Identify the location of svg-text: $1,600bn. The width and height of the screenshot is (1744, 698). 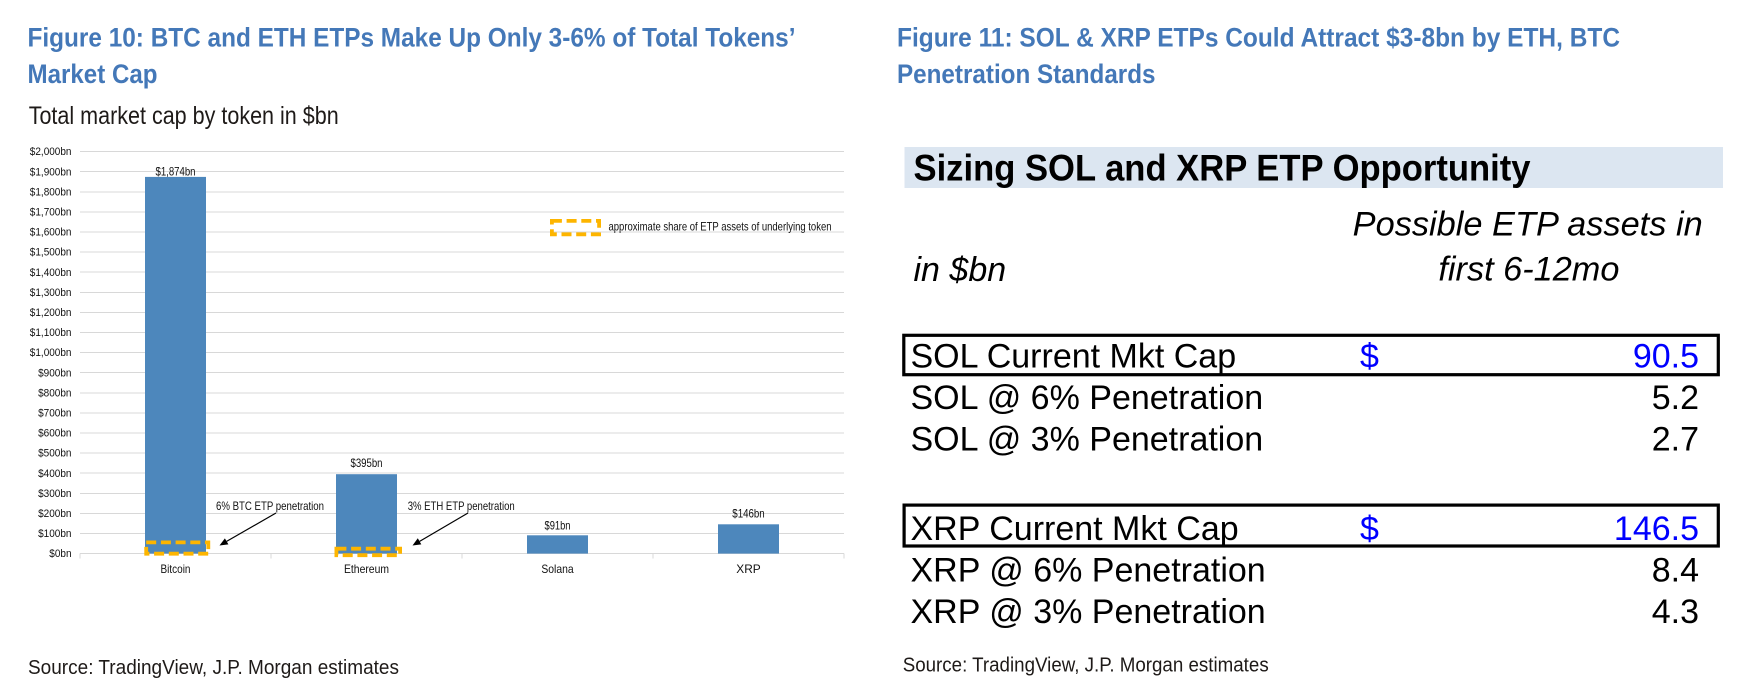
(51, 233).